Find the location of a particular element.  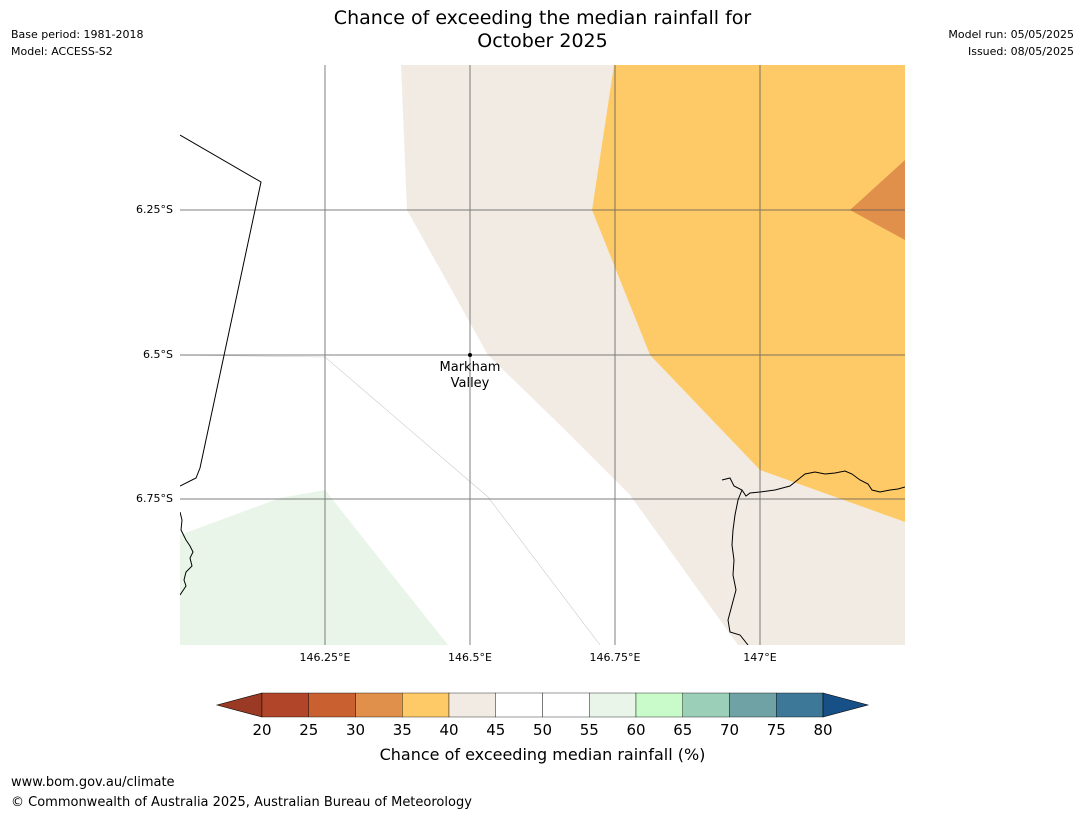

issued-text: Issued: 08/05/2025 is located at coordinates (1020, 51).